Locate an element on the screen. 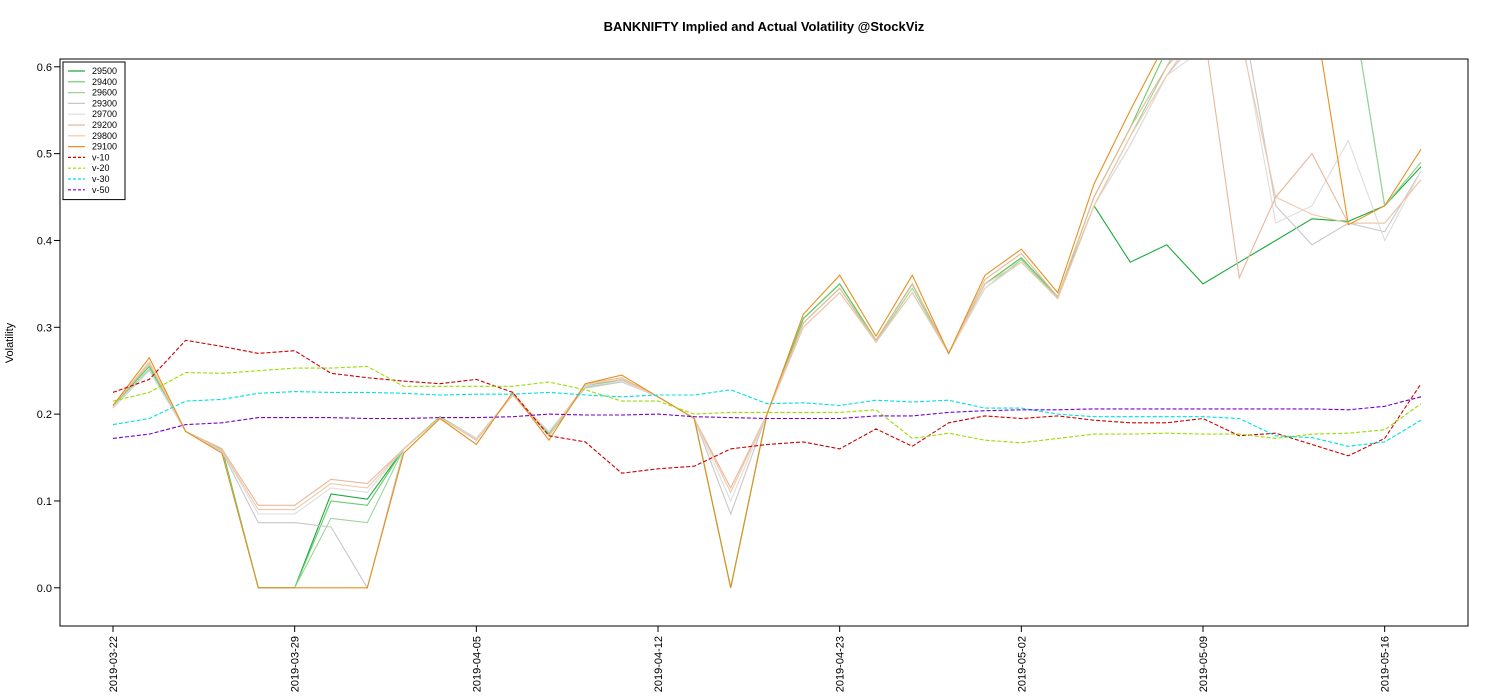  legend-label: v-20 is located at coordinates (101, 168).